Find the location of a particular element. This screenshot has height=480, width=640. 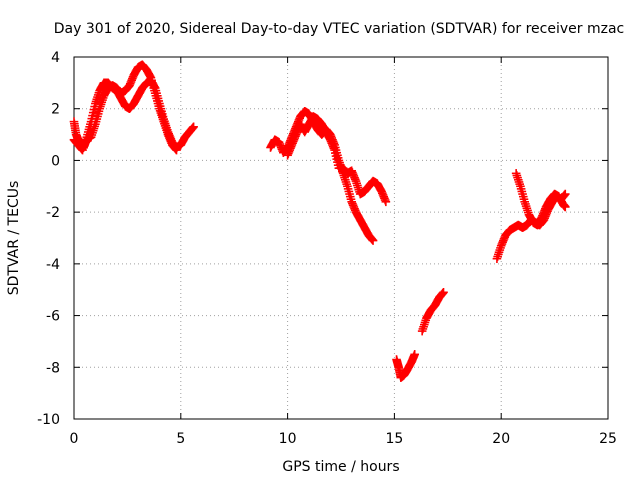

y-tick-label: 0 is located at coordinates (55, 161).